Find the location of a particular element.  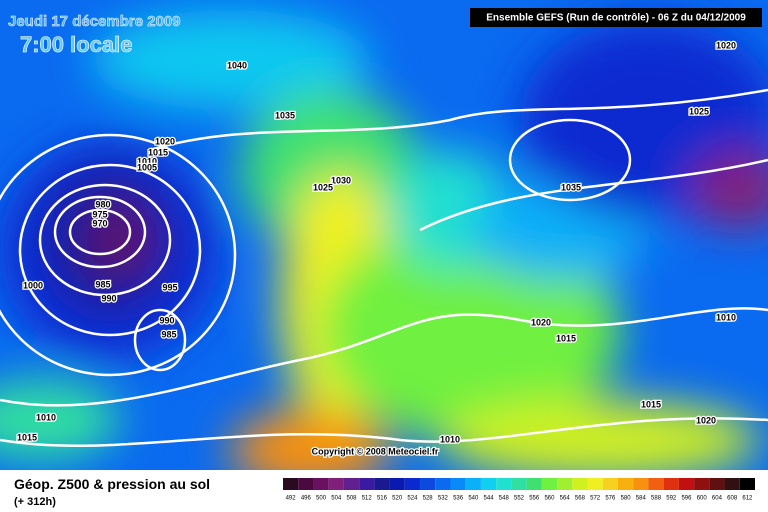

isobar-label: 980 is located at coordinates (102, 204).